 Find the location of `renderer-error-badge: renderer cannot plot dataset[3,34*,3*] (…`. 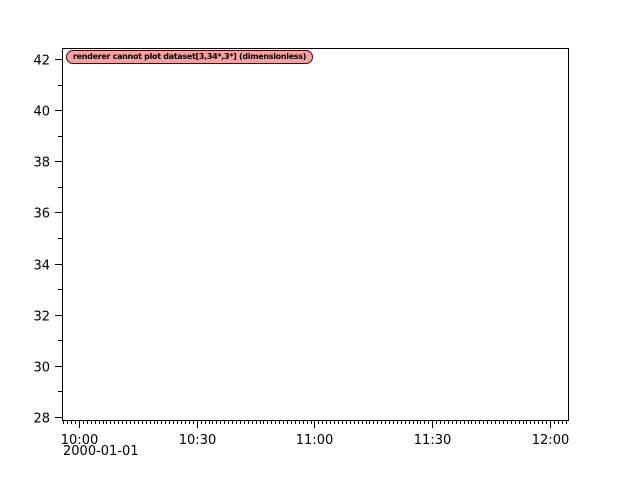

renderer-error-badge: renderer cannot plot dataset[3,34*,3*] (… is located at coordinates (190, 57).